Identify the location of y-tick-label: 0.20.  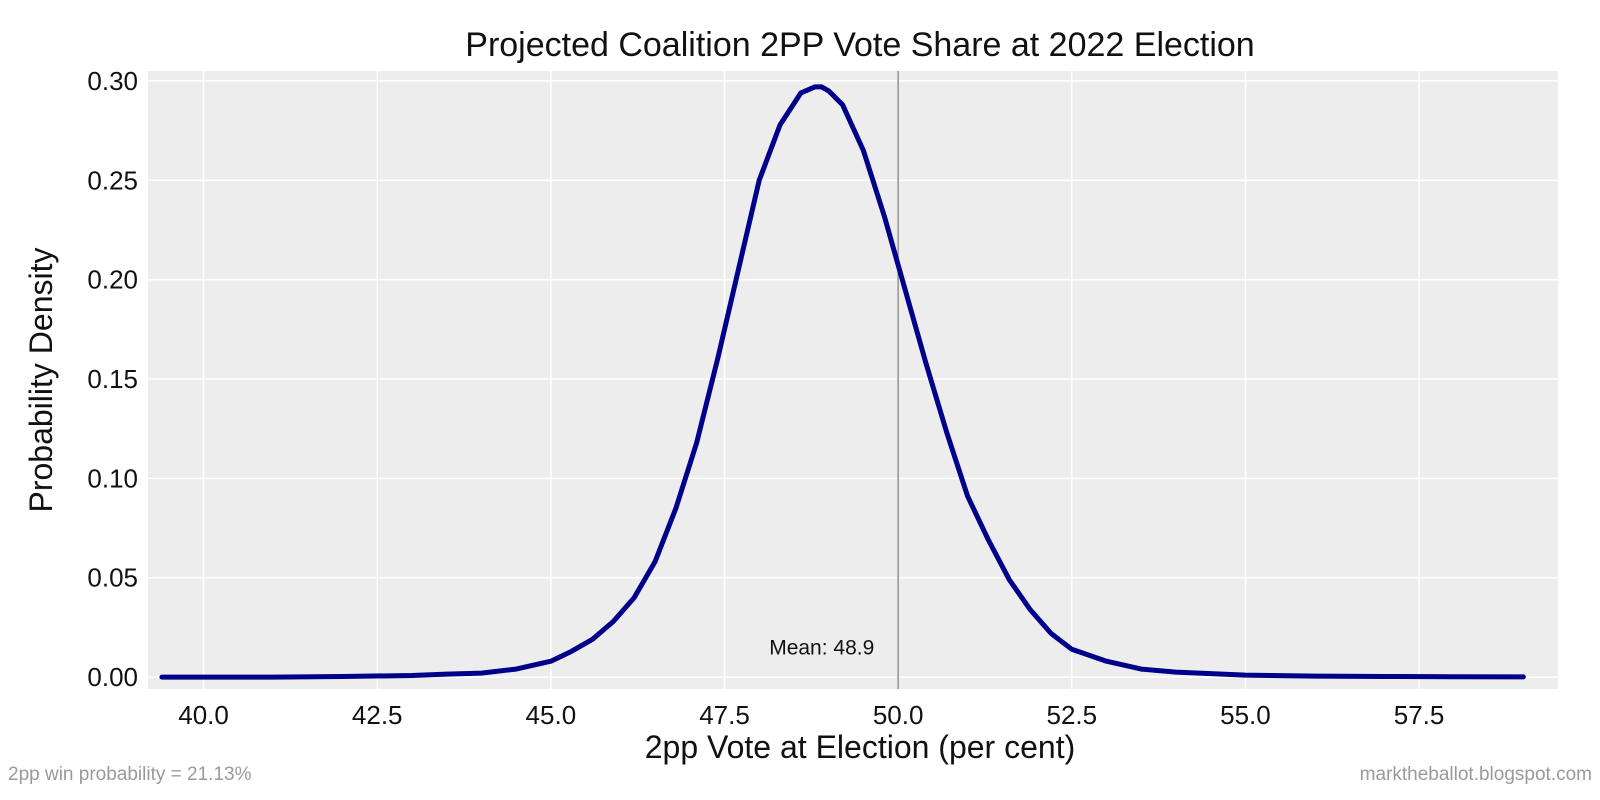
(112, 280).